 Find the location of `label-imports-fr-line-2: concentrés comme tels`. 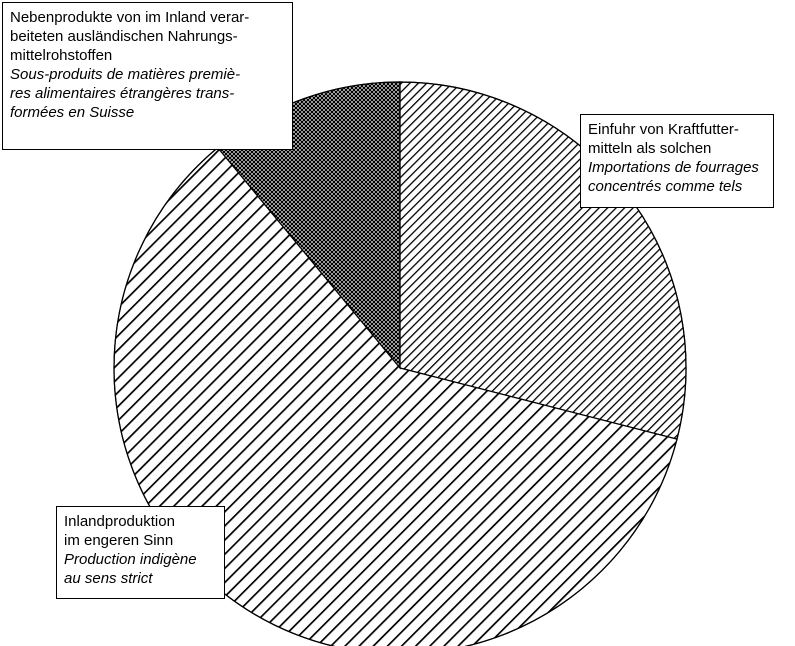

label-imports-fr-line-2: concentrés comme tels is located at coordinates (665, 186).